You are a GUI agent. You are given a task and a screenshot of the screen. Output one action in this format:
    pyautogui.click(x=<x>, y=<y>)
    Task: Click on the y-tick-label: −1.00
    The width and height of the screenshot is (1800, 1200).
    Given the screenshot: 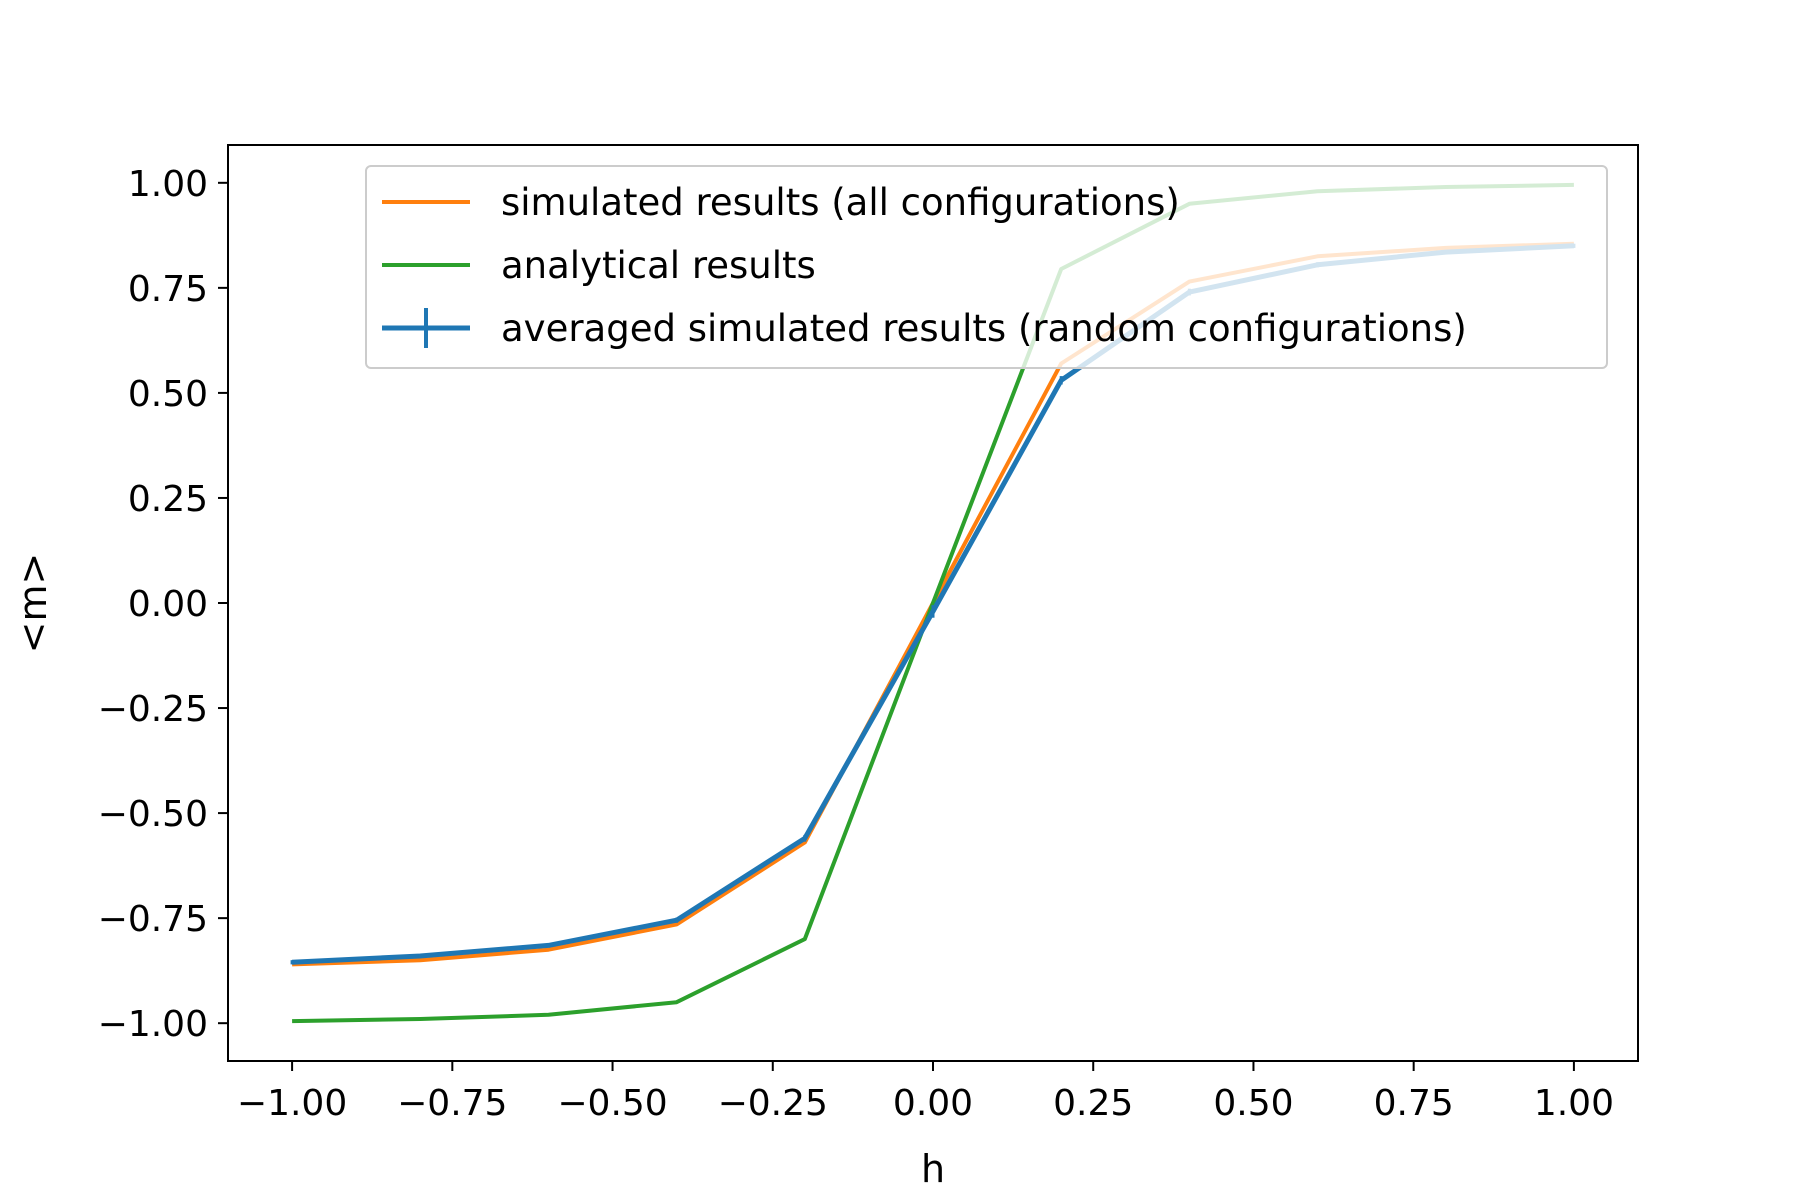 What is the action you would take?
    pyautogui.click(x=153, y=1024)
    